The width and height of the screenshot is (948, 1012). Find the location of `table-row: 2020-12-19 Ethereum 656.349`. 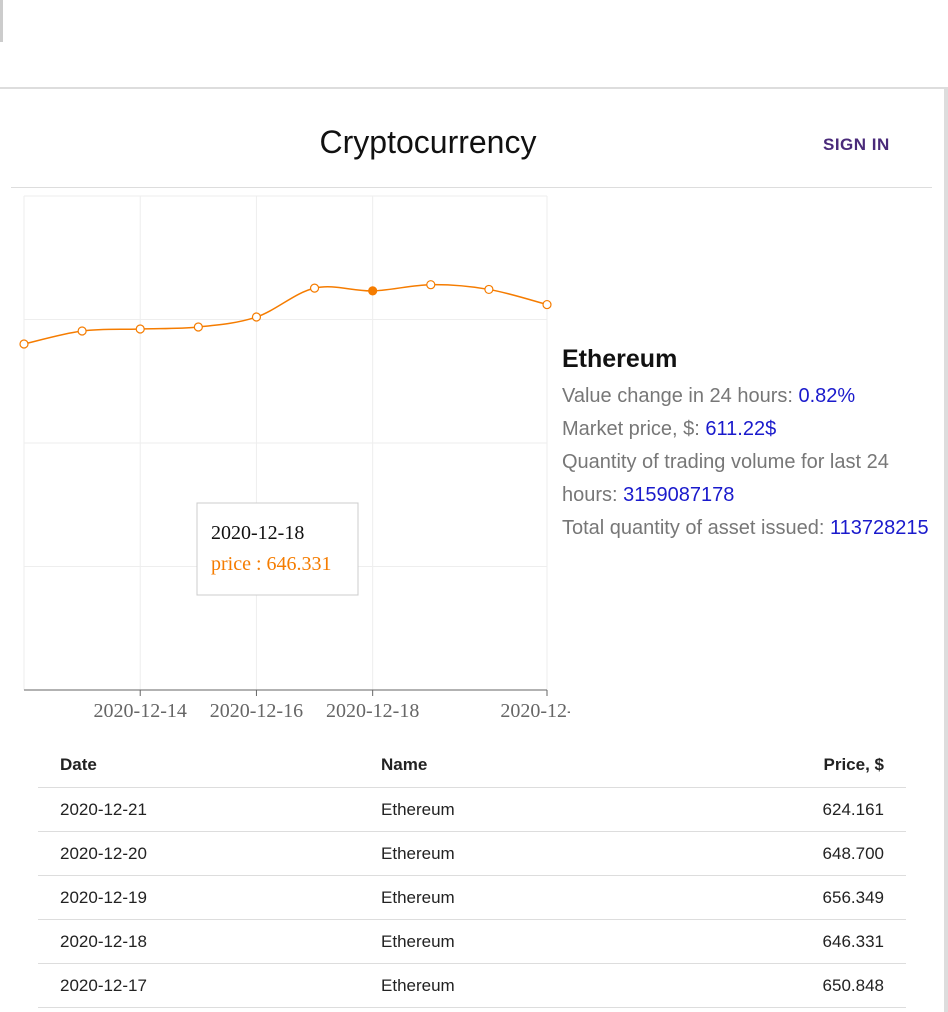

table-row: 2020-12-19 Ethereum 656.349 is located at coordinates (472, 897).